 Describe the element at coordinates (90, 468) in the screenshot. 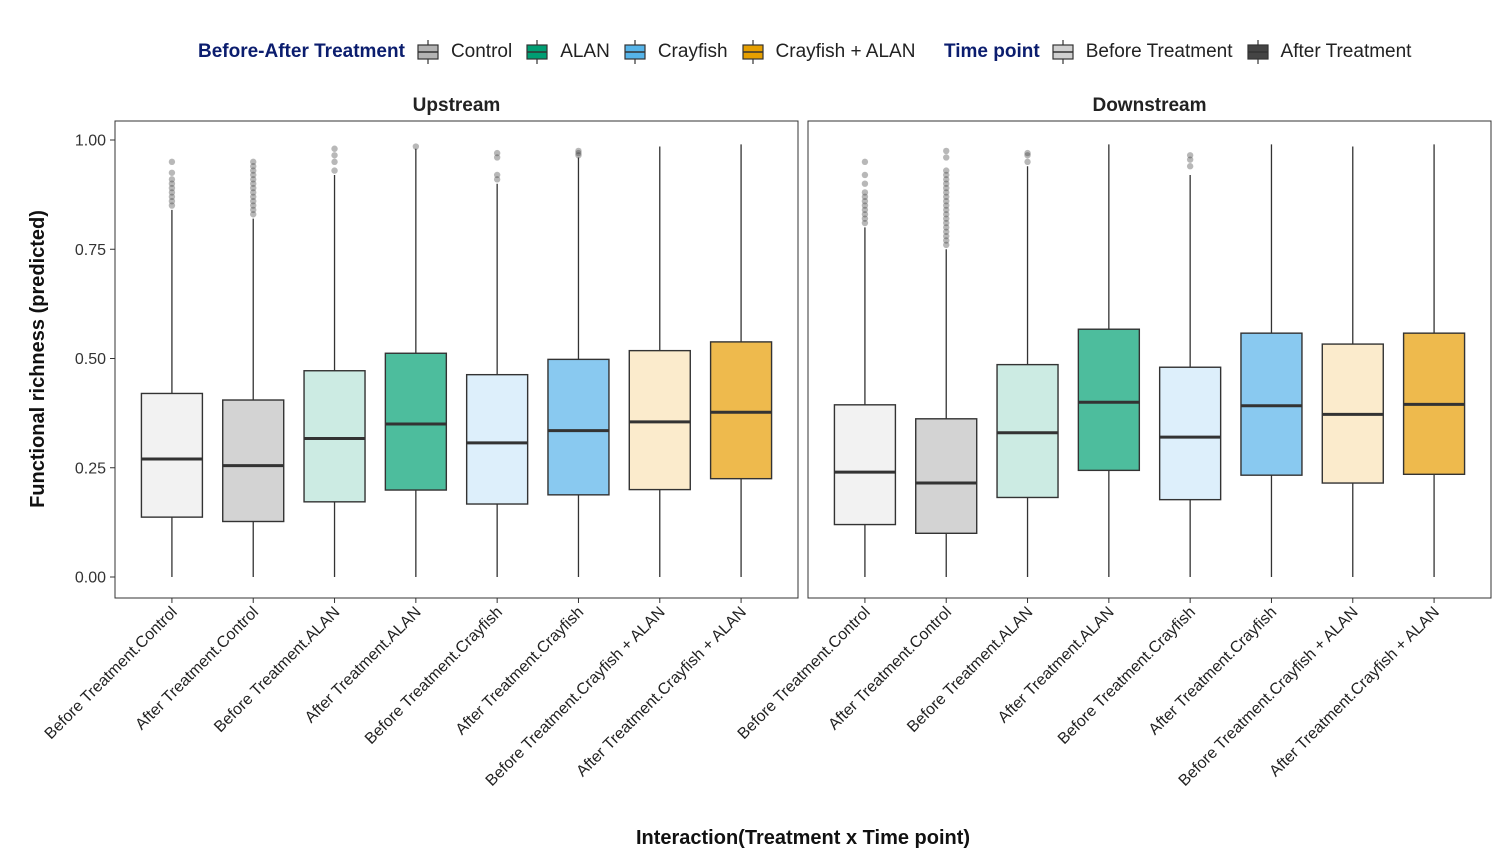

I see `y-tick-label: 0.25` at that location.